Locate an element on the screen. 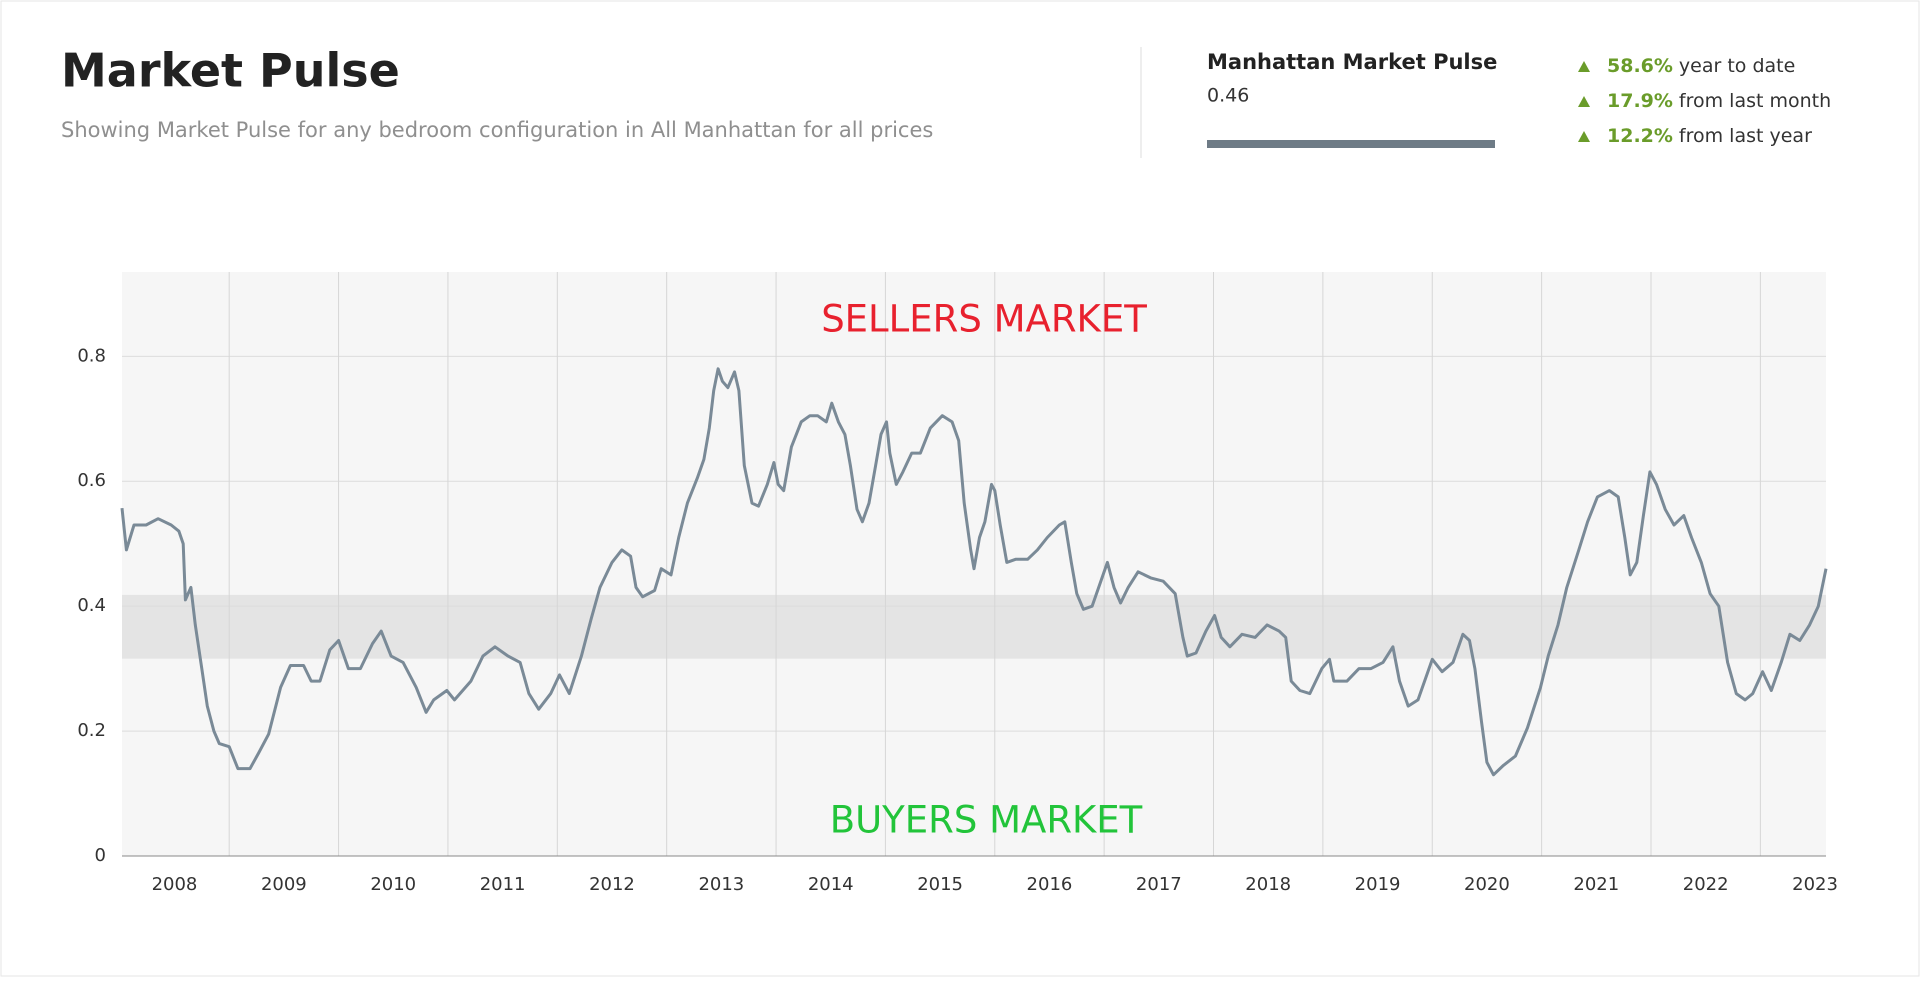 The width and height of the screenshot is (1920, 981). x-tick-label: 2019 is located at coordinates (1378, 884).